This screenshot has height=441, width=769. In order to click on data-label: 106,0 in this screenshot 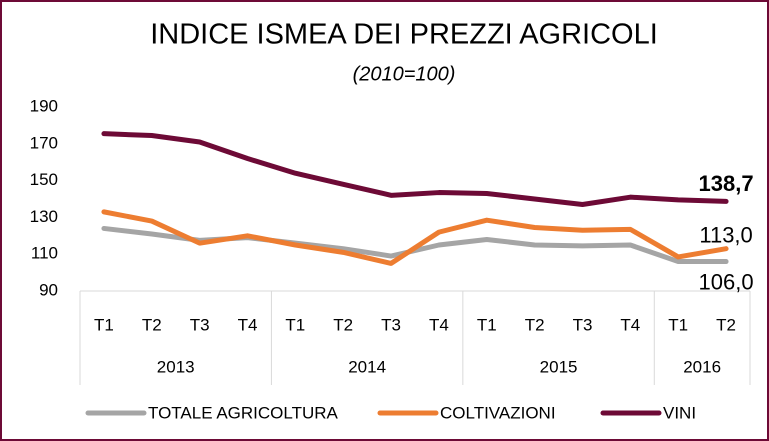, I will do `click(726, 281)`.